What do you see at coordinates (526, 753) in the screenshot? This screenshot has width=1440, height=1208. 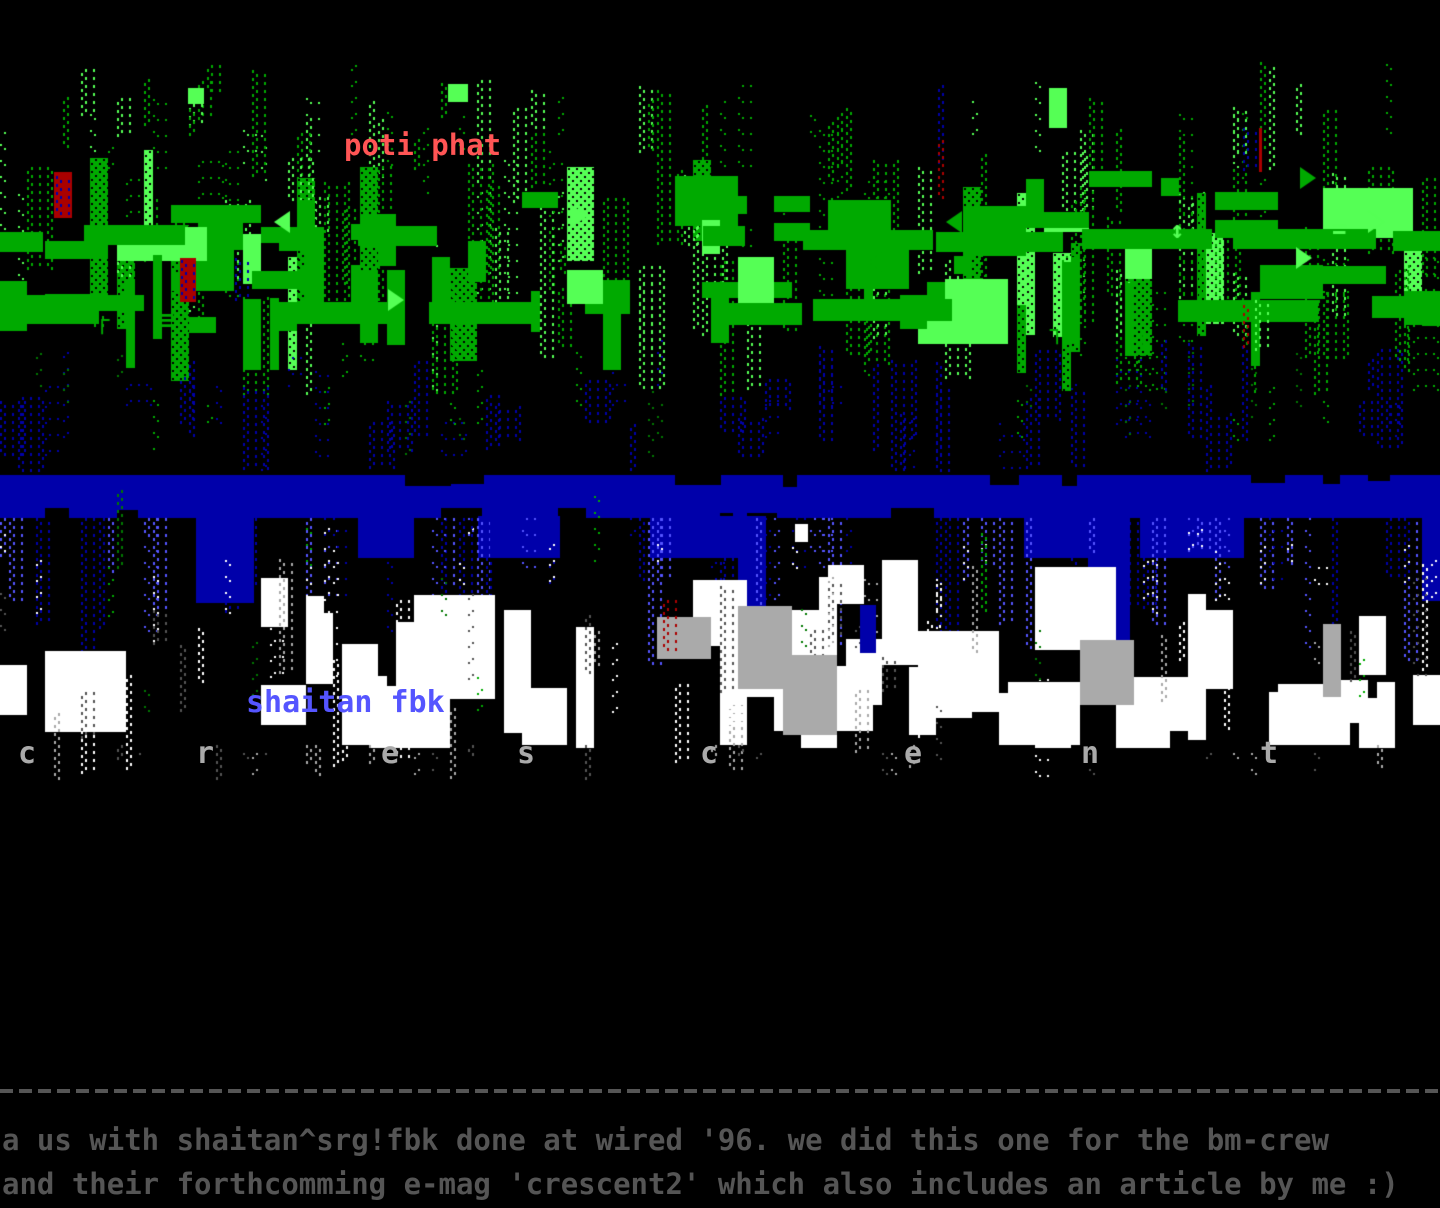 I see `crescent-letter-s: s` at bounding box center [526, 753].